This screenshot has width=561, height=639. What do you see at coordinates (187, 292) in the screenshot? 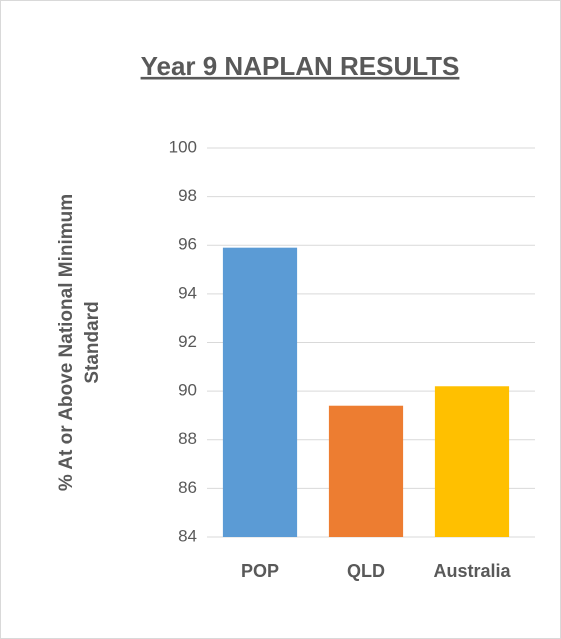
I see `y-tick-label: 94` at bounding box center [187, 292].